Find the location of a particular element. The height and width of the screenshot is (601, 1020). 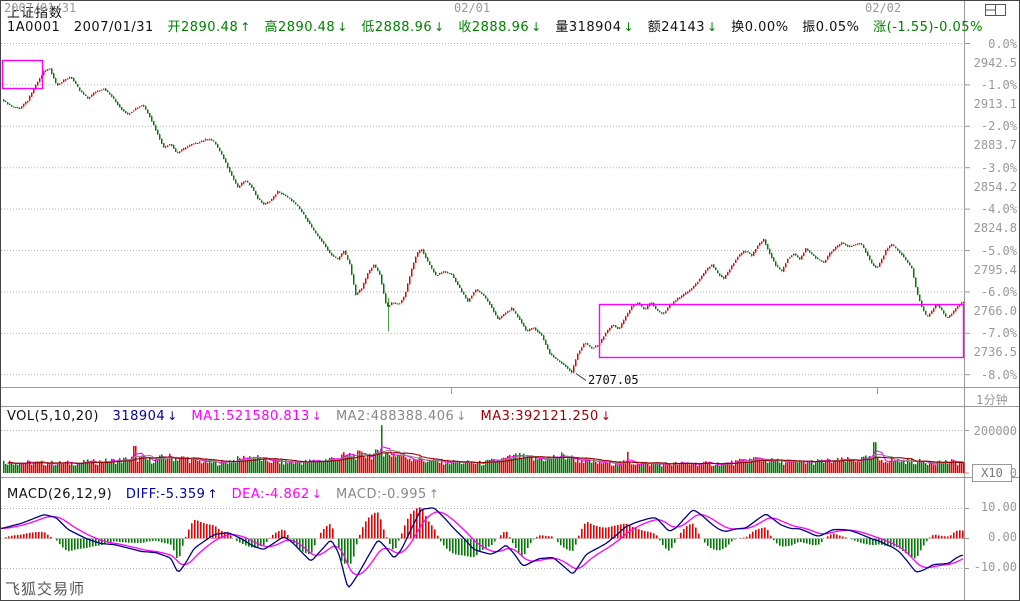

date-axis-label: 02/01 is located at coordinates (472, 8).